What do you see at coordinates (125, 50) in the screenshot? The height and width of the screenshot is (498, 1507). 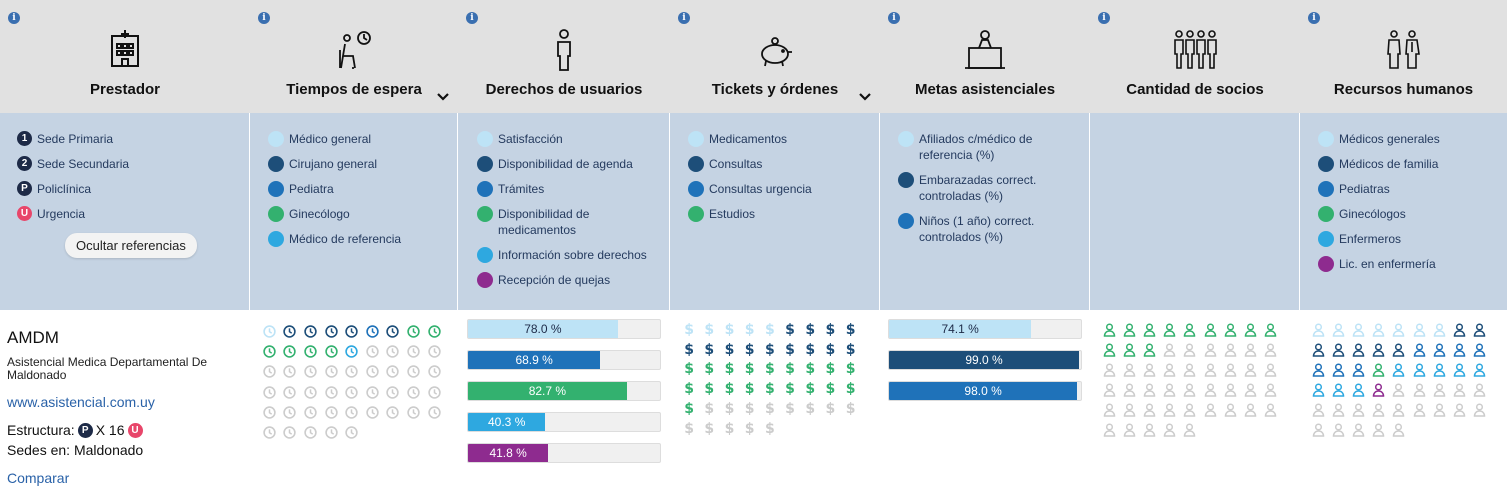 I see `hospital-icon` at bounding box center [125, 50].